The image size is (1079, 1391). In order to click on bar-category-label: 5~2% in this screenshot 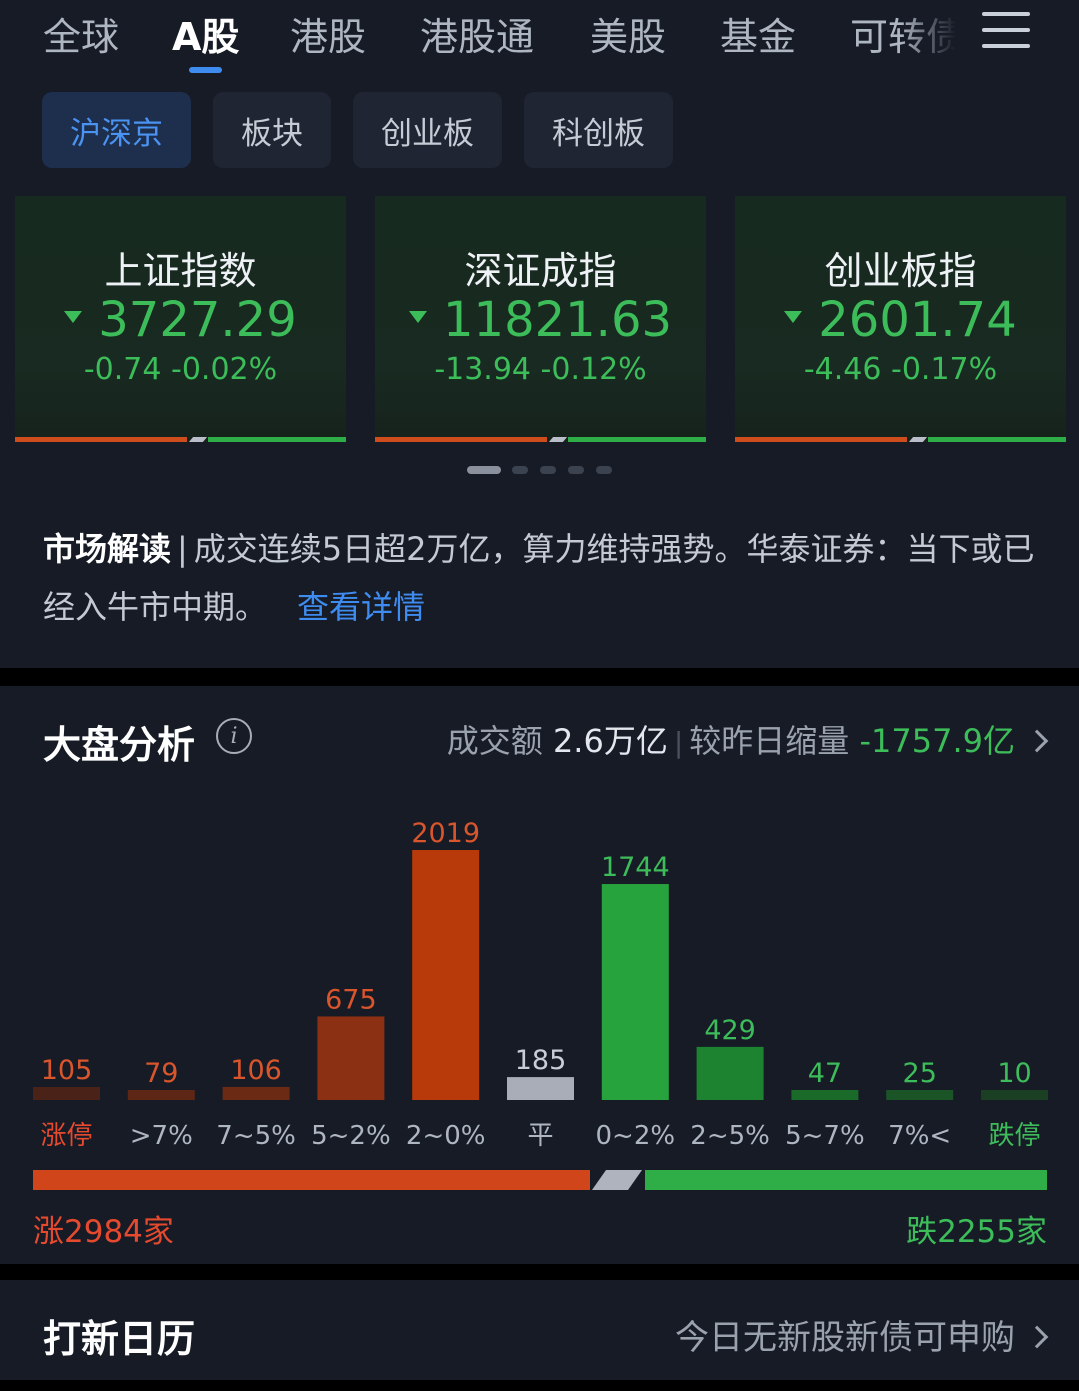, I will do `click(351, 1136)`.